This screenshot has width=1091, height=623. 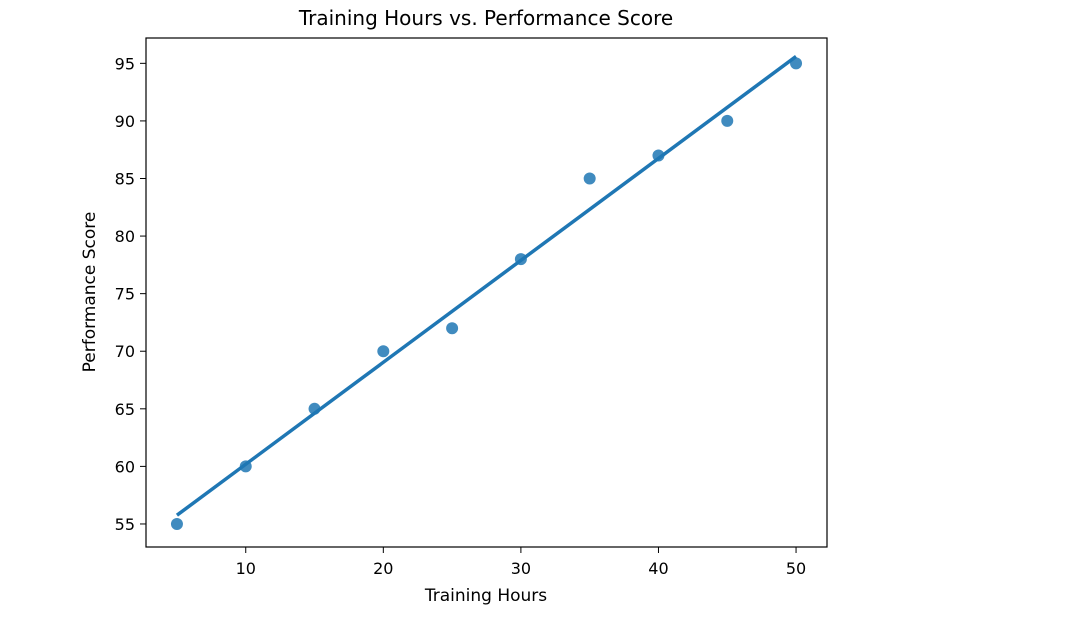 I want to click on chart-title: Training Hours vs. Performance Score, so click(x=485, y=18).